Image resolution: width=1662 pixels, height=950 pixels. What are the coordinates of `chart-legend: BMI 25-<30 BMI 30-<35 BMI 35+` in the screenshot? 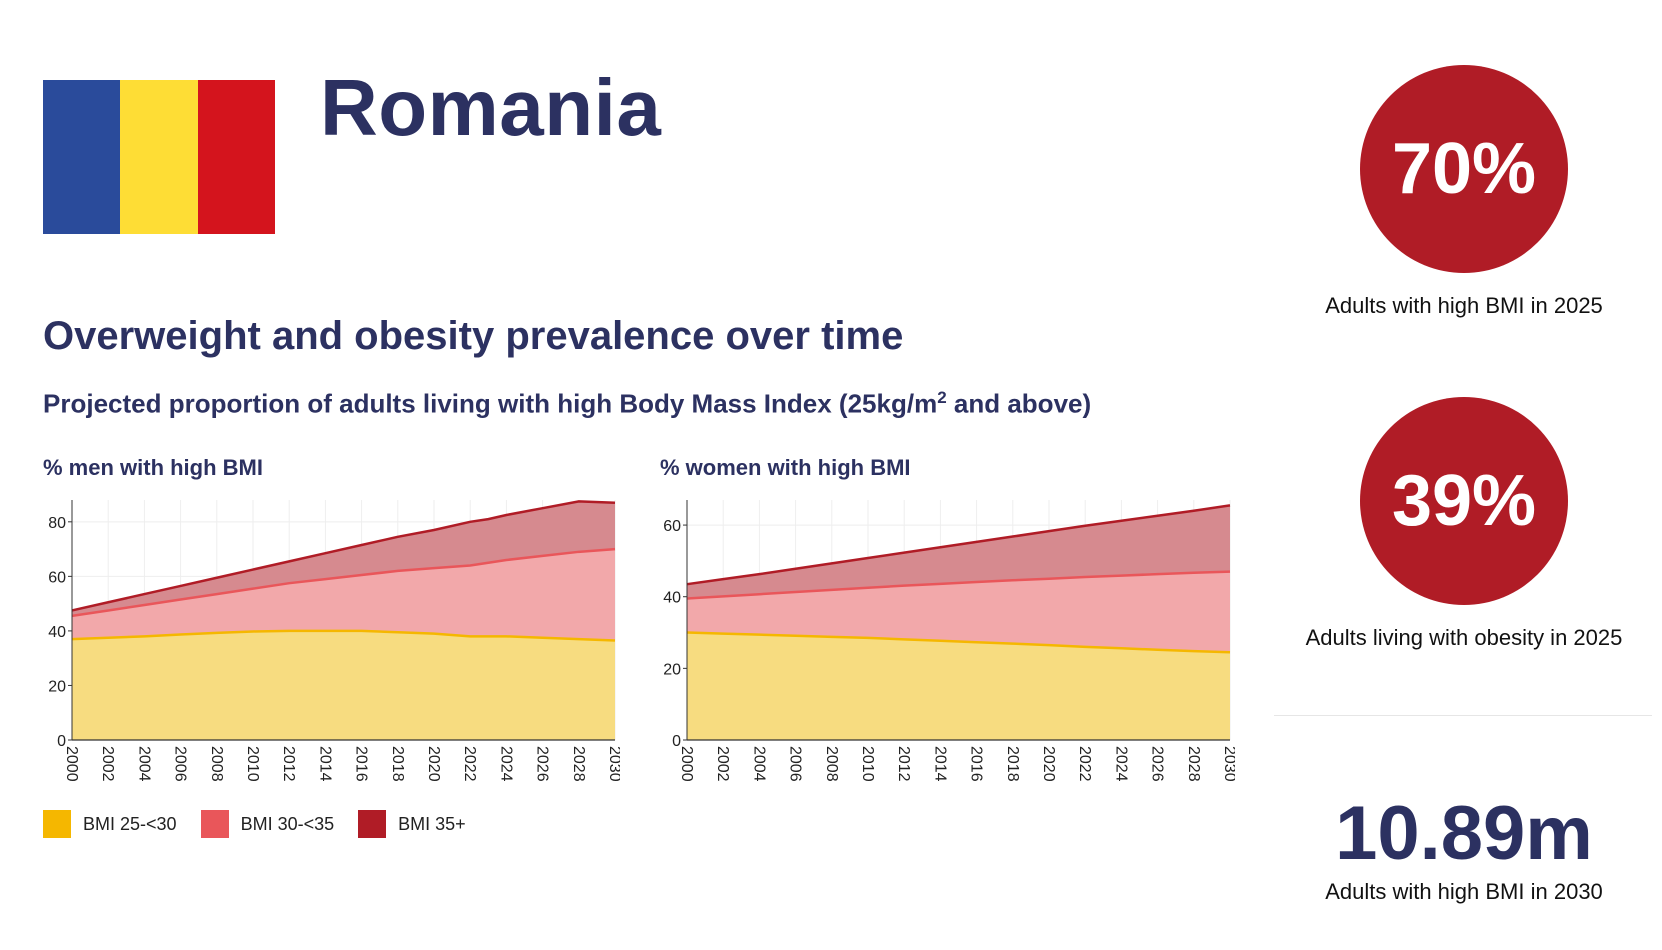 It's located at (254, 824).